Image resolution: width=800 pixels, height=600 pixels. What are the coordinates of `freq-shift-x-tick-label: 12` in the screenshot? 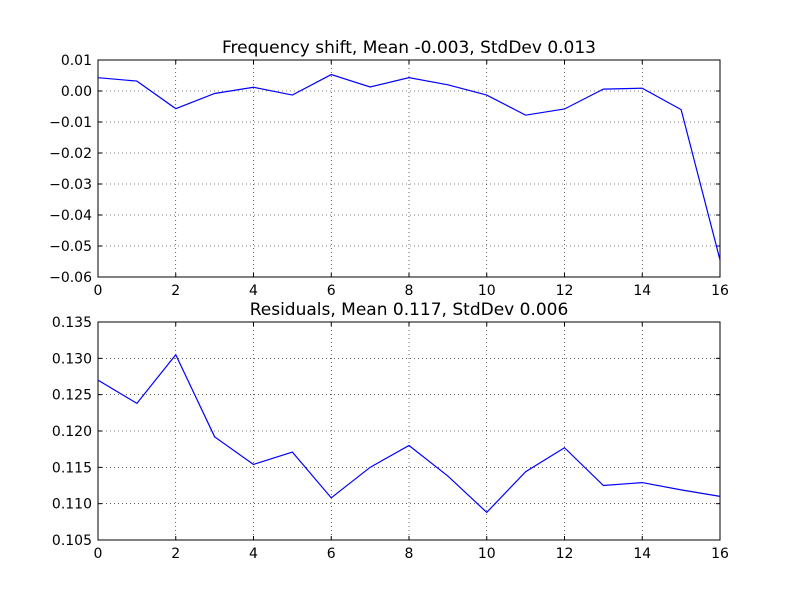 It's located at (565, 291).